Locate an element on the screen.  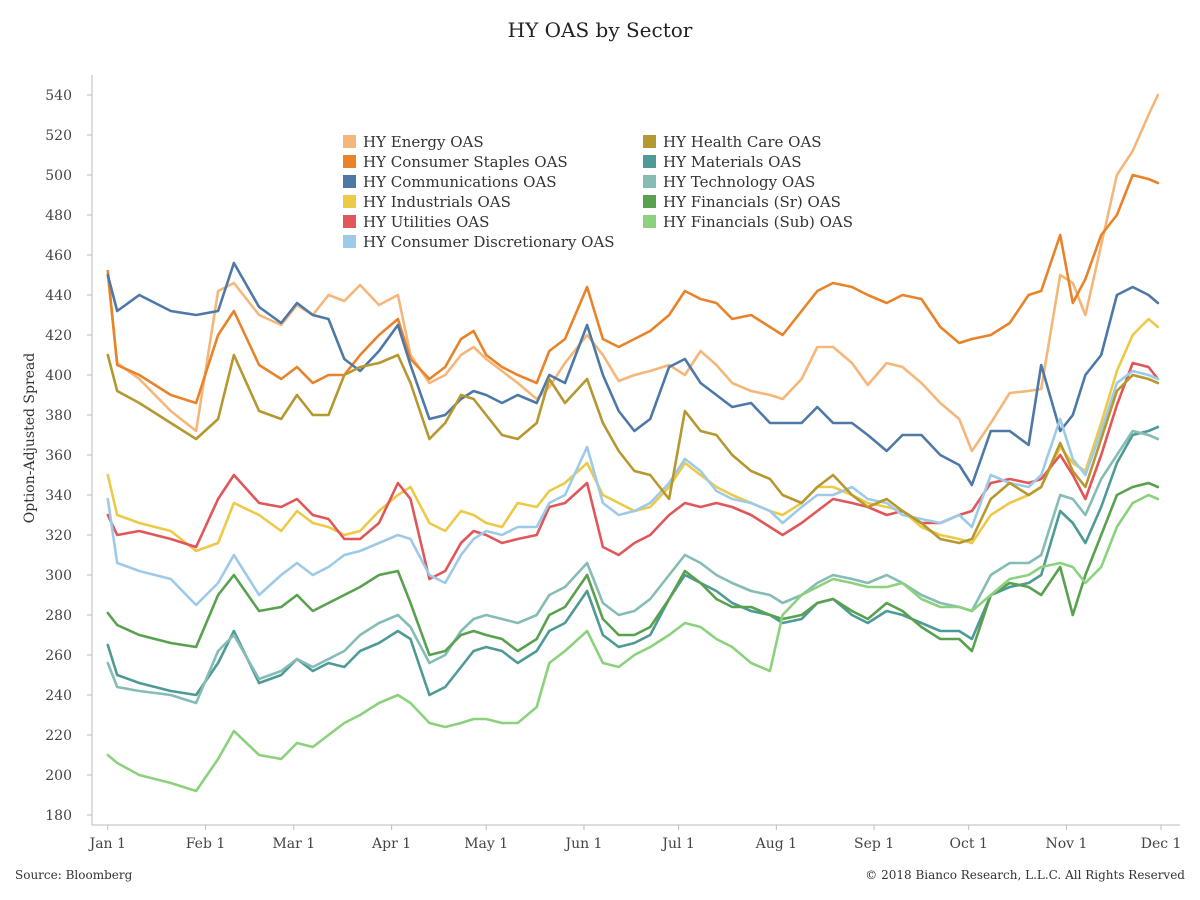
y-tick-label: 280 is located at coordinates (58, 616).